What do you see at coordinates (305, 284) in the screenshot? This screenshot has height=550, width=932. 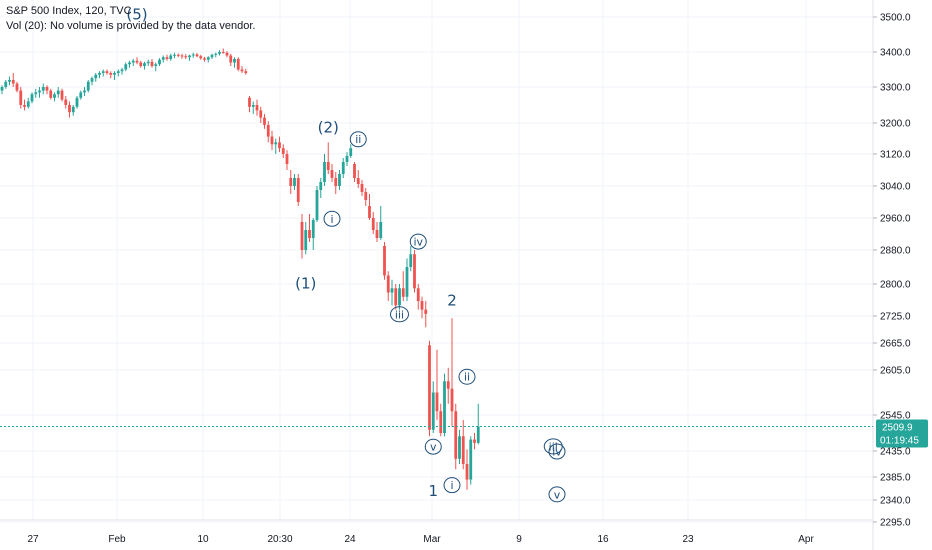 I see `wave-label: (1)` at bounding box center [305, 284].